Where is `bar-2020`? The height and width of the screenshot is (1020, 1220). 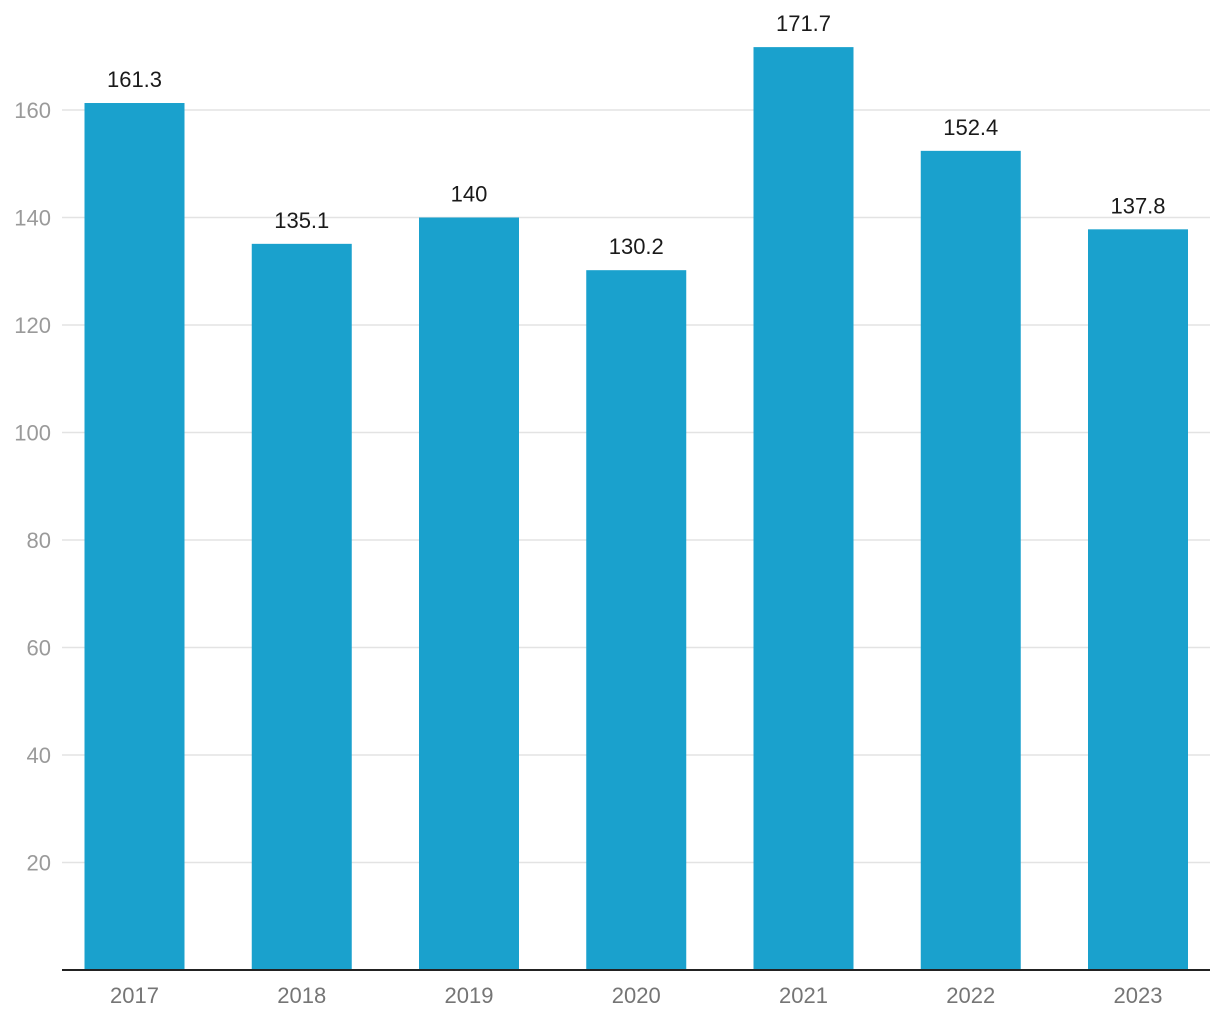
bar-2020 is located at coordinates (636, 620).